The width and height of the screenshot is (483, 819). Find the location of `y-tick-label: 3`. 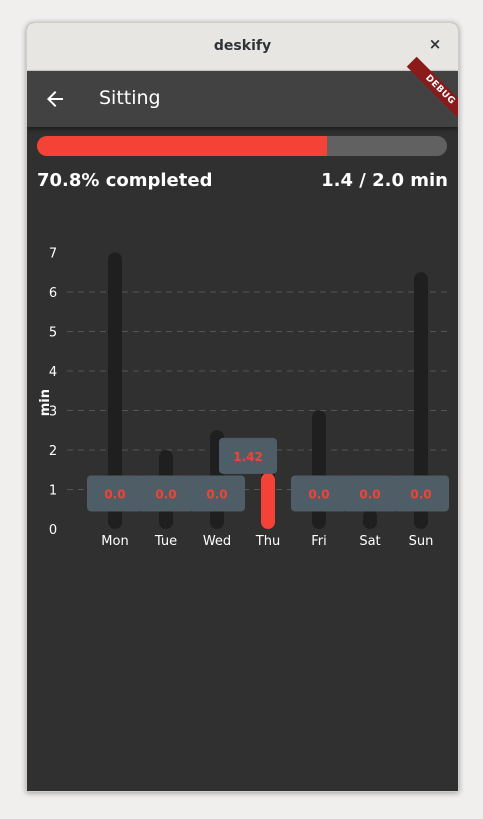

y-tick-label: 3 is located at coordinates (53, 412).